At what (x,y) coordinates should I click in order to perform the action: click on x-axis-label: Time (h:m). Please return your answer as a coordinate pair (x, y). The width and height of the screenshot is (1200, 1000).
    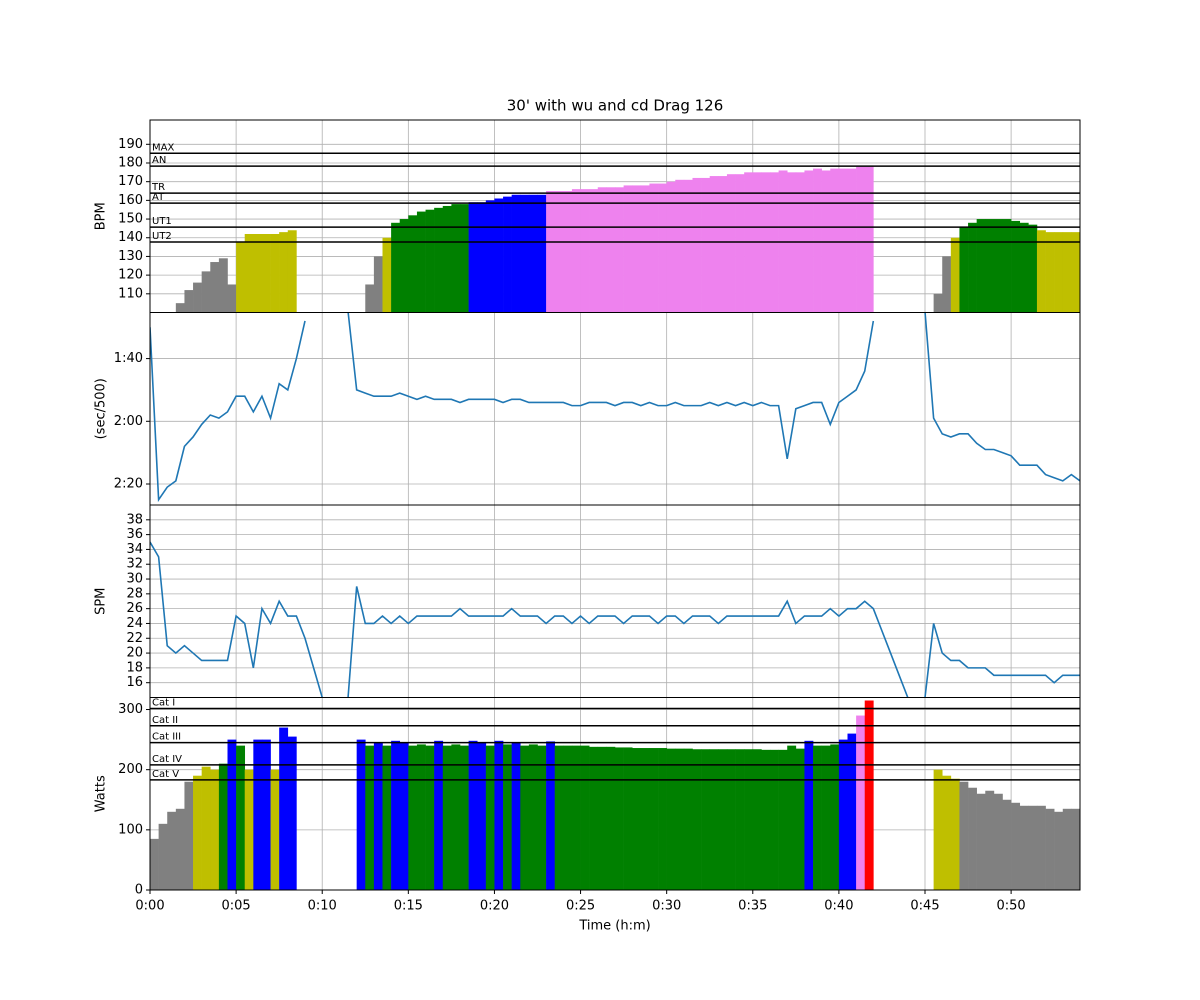
    Looking at the image, I should click on (614, 926).